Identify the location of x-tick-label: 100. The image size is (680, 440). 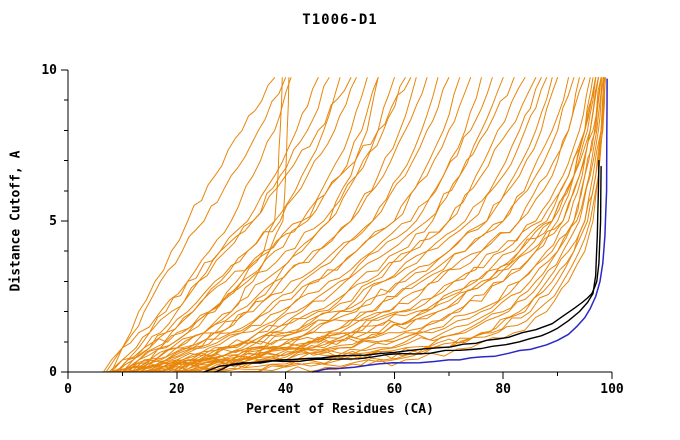
(612, 389).